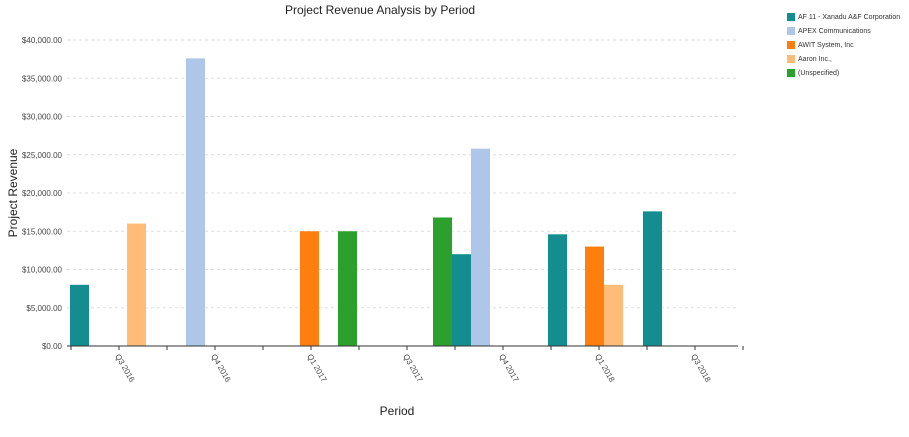 The width and height of the screenshot is (909, 437). Describe the element at coordinates (42, 231) in the screenshot. I see `y-tick-label: $15,000.00` at that location.